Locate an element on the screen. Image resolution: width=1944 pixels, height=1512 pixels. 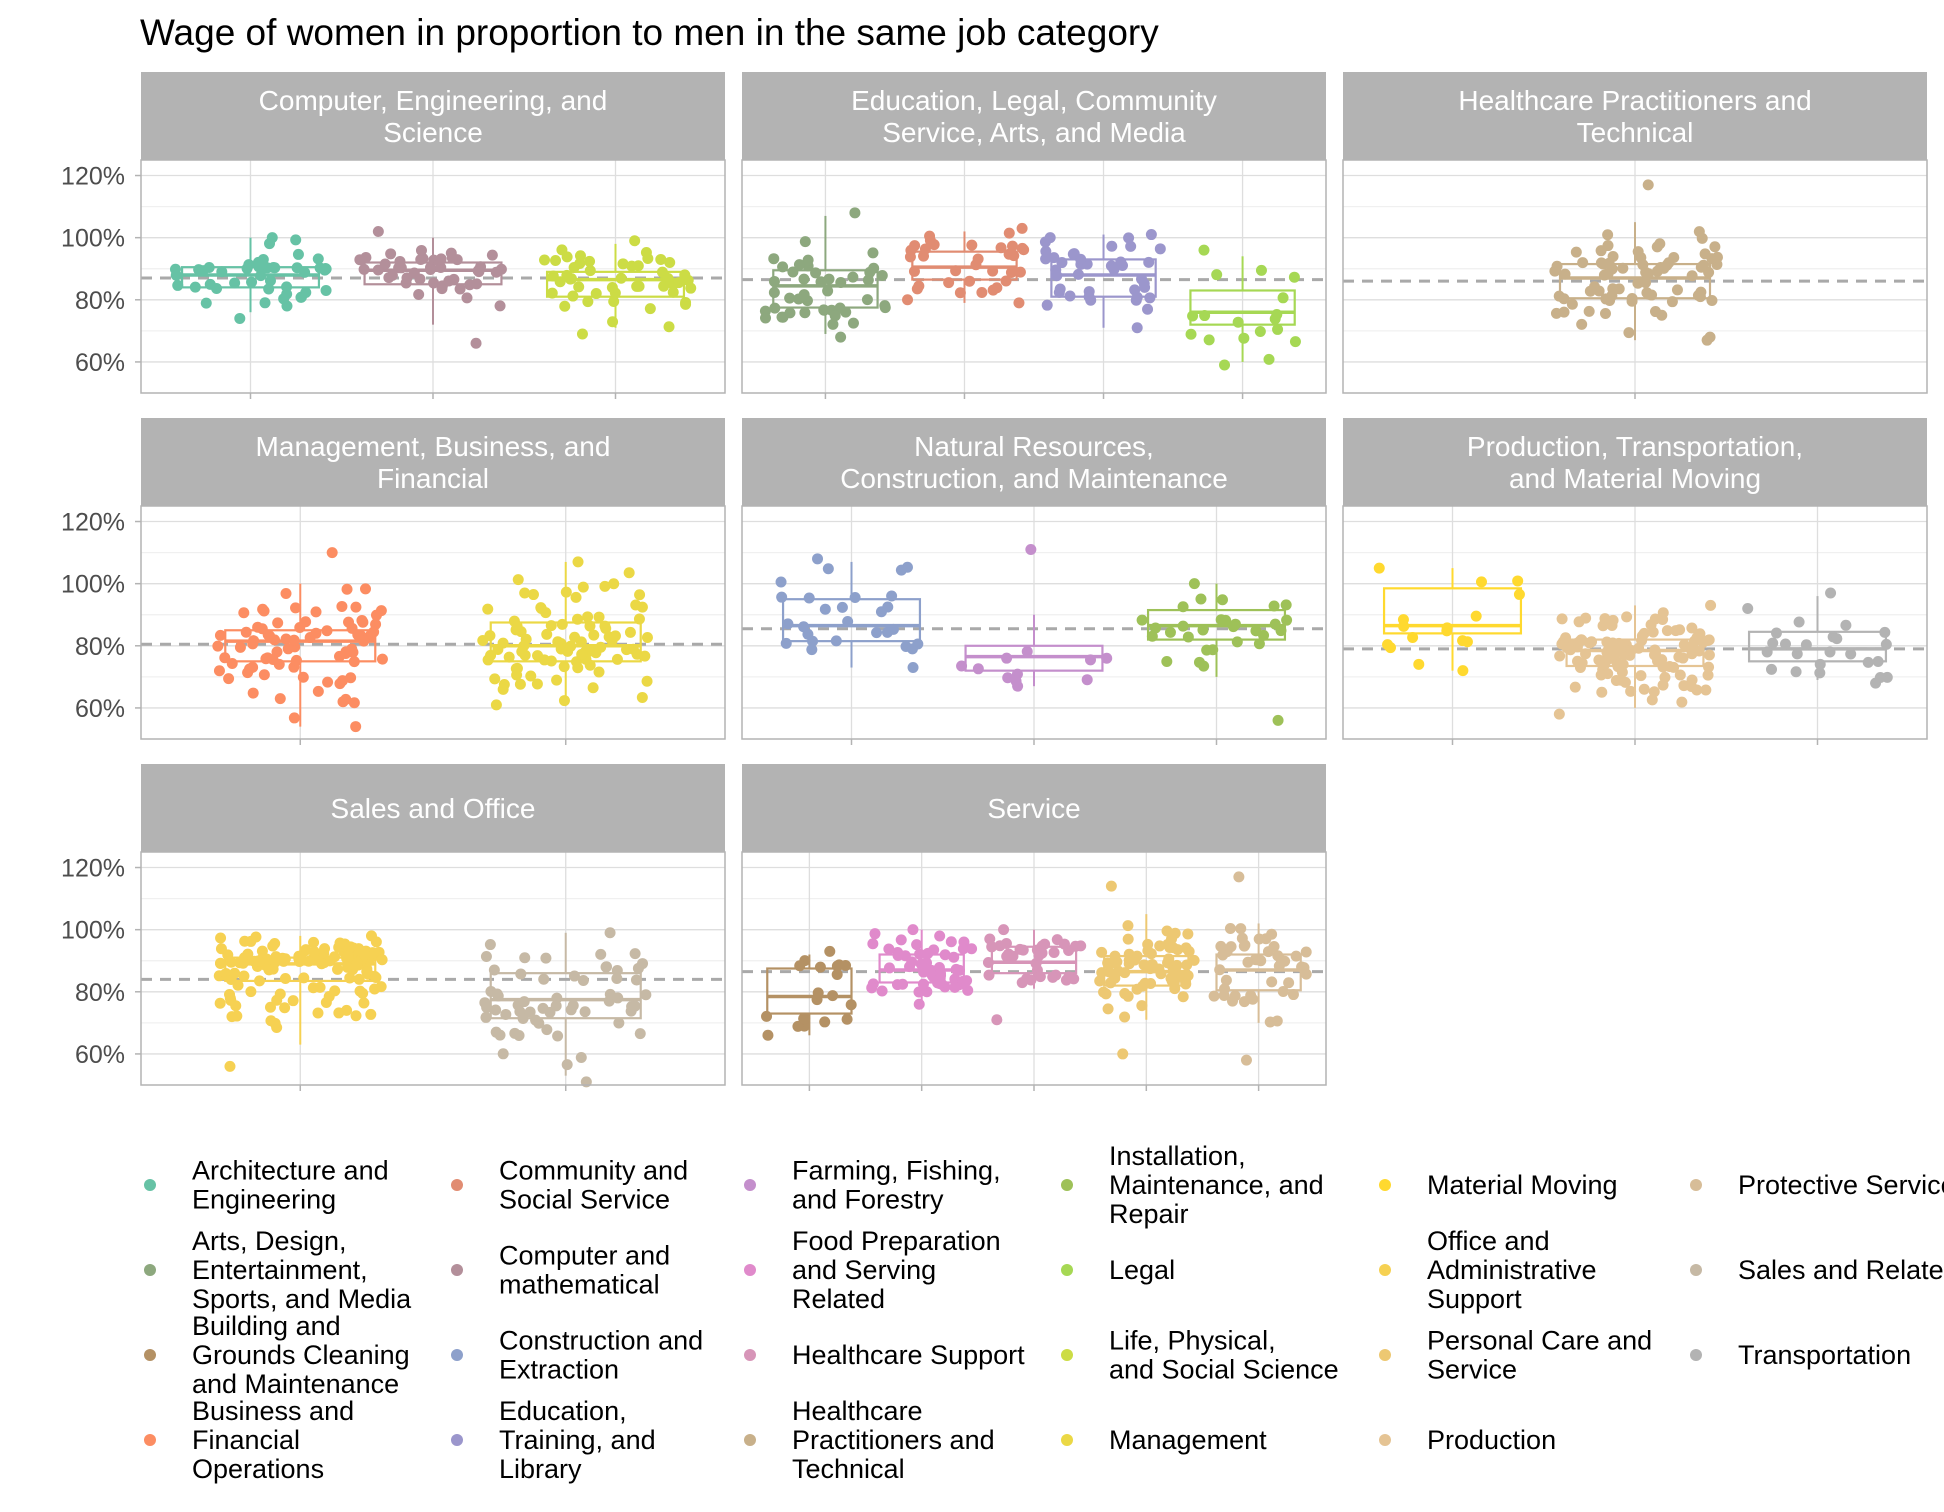
facet-strip-label: and Material Moving is located at coordinates (1635, 478).